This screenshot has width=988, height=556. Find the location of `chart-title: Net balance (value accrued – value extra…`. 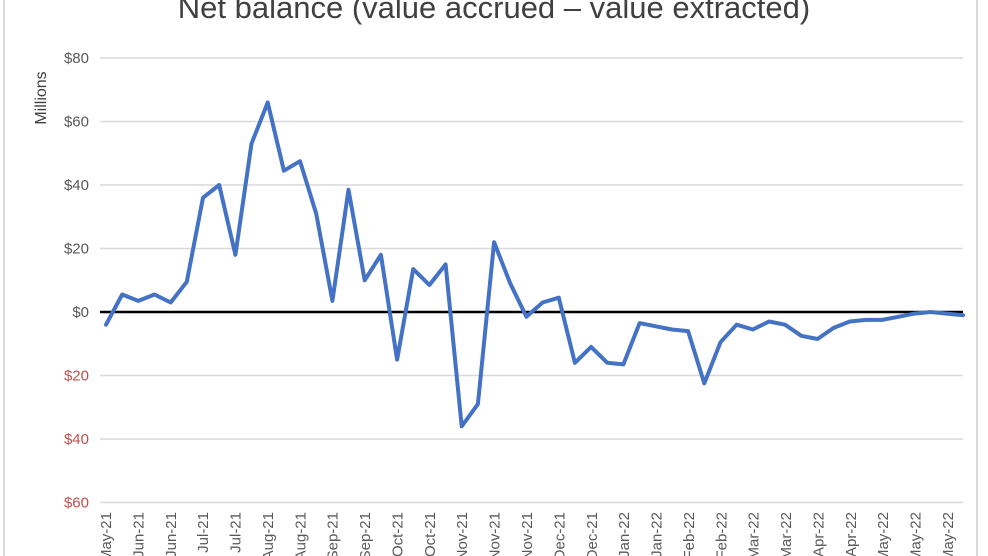

chart-title: Net balance (value accrued – value extra… is located at coordinates (494, 12).